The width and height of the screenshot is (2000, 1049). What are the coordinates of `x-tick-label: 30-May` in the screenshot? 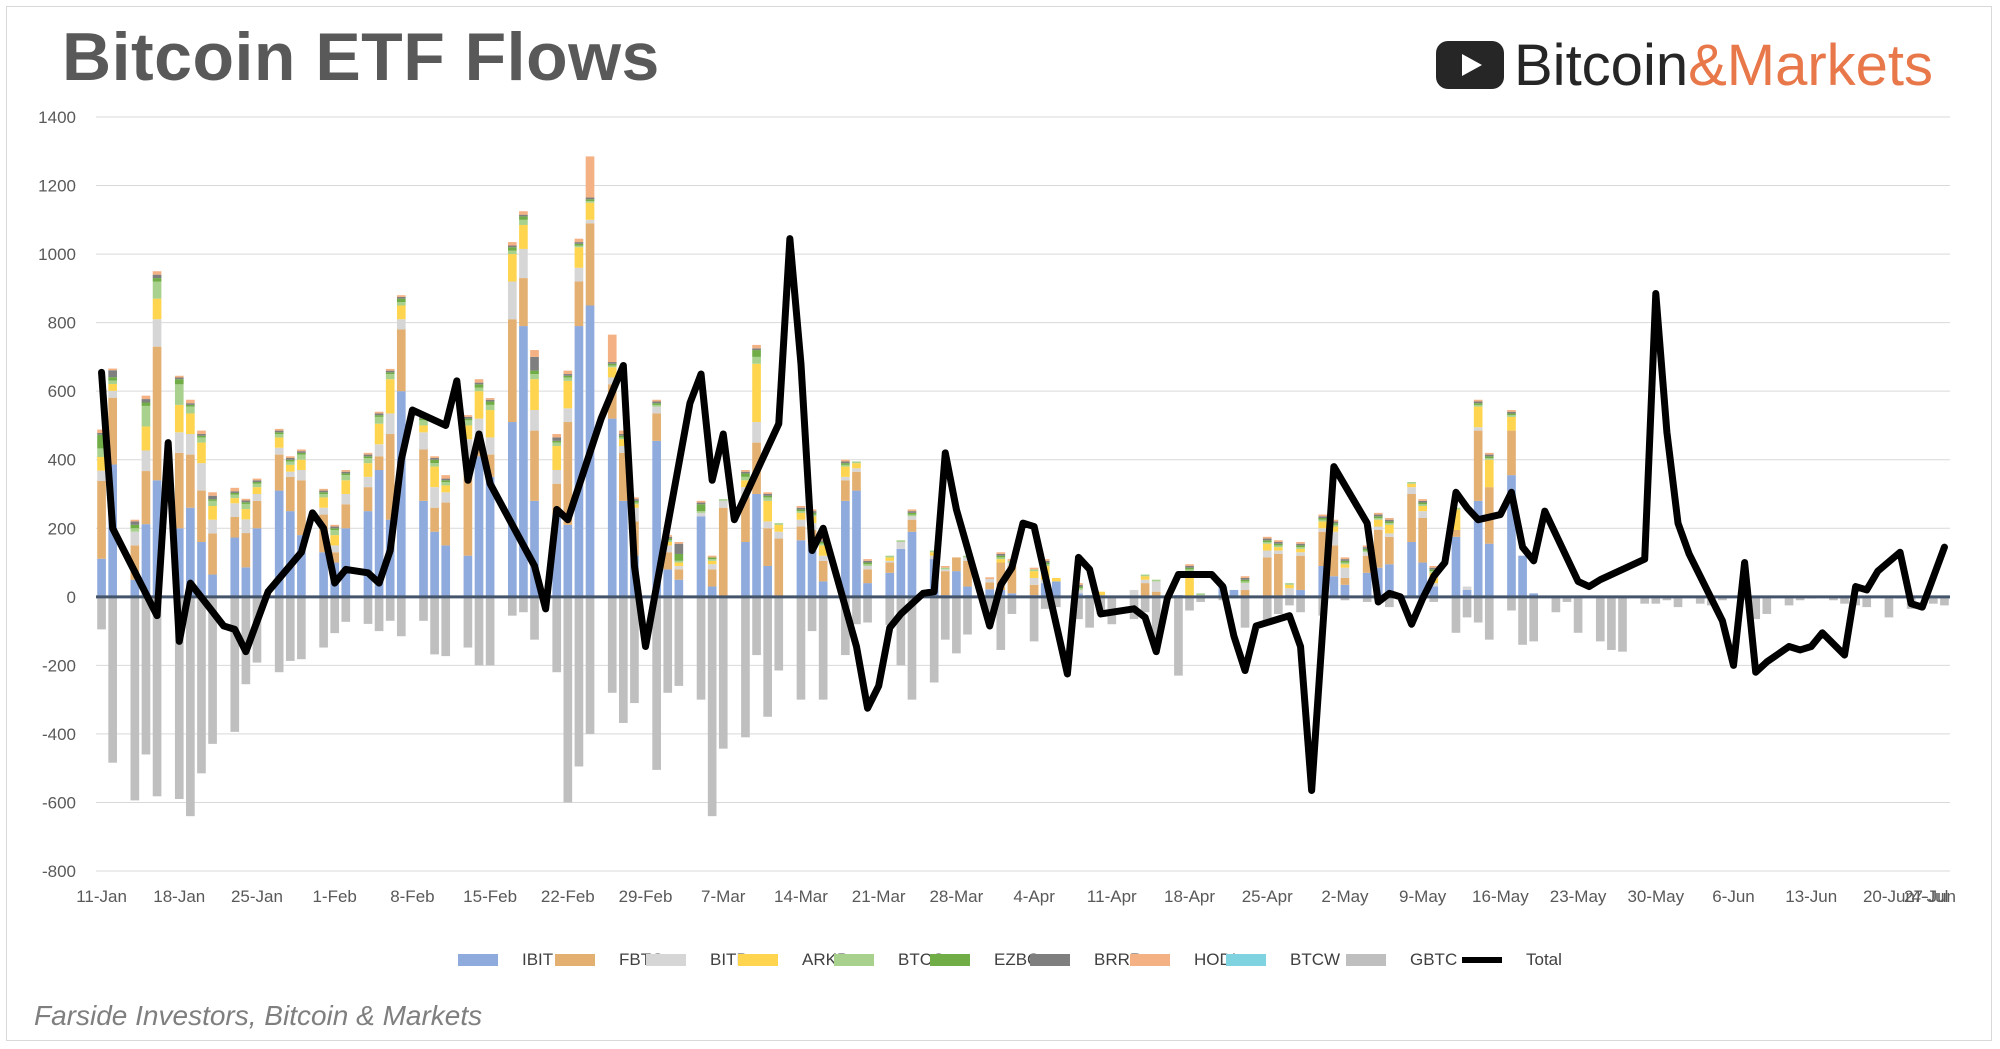 It's located at (1655, 896).